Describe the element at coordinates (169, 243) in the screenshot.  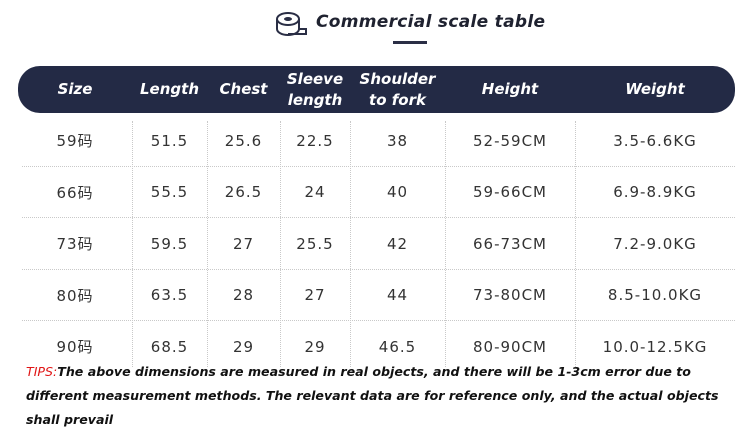
I see `table-cell: 59.5` at that location.